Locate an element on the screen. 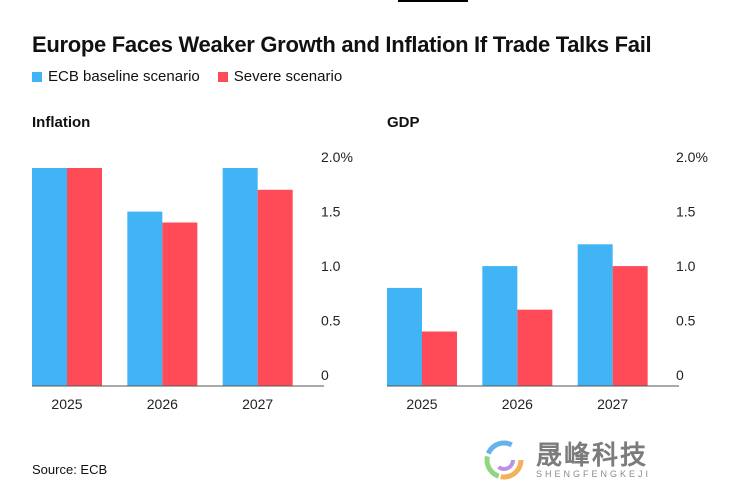 The height and width of the screenshot is (485, 730). watermark: 晟峰科技 SHENGFENGKEJI is located at coordinates (564, 460).